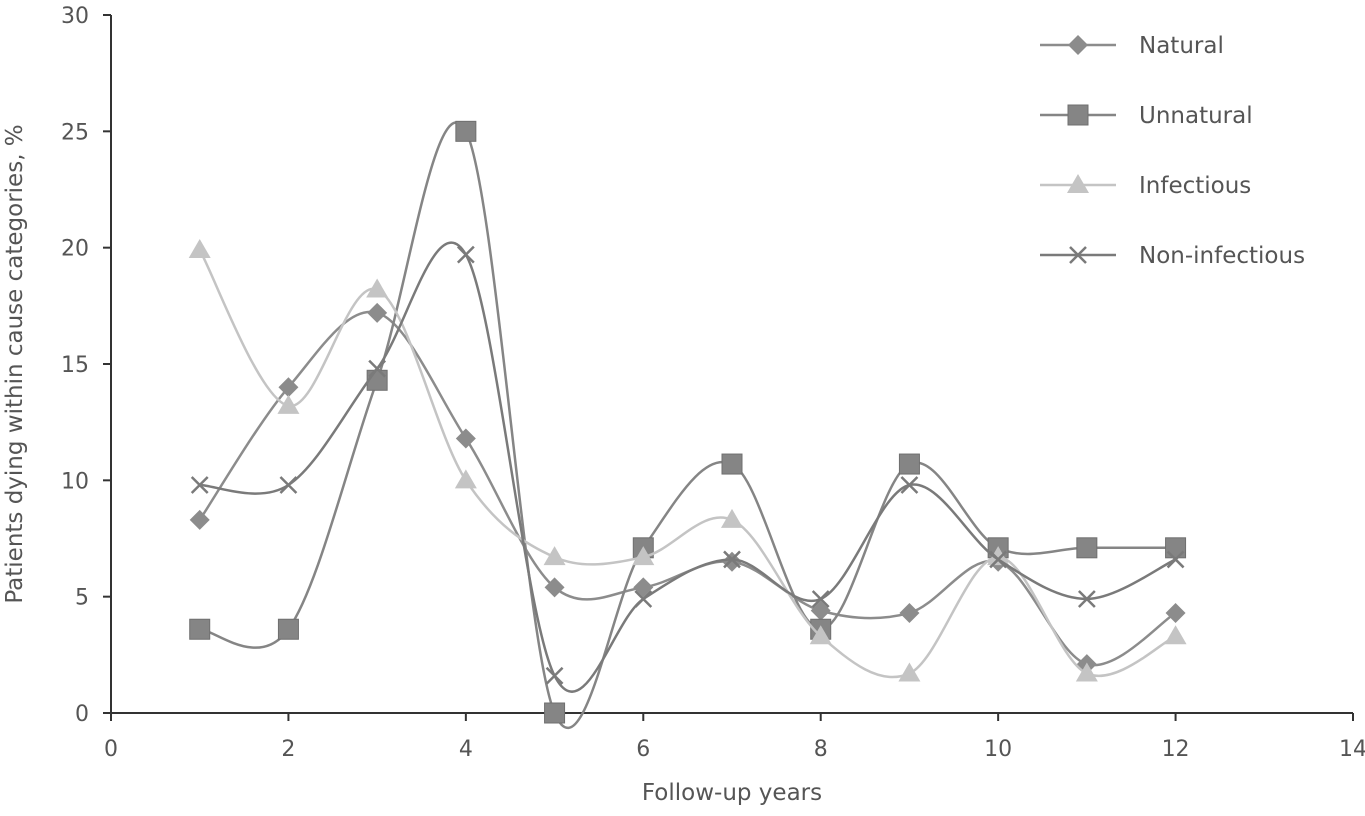 The image size is (1365, 816). What do you see at coordinates (1078, 115) in the screenshot?
I see `legend-marker-square-icon` at bounding box center [1078, 115].